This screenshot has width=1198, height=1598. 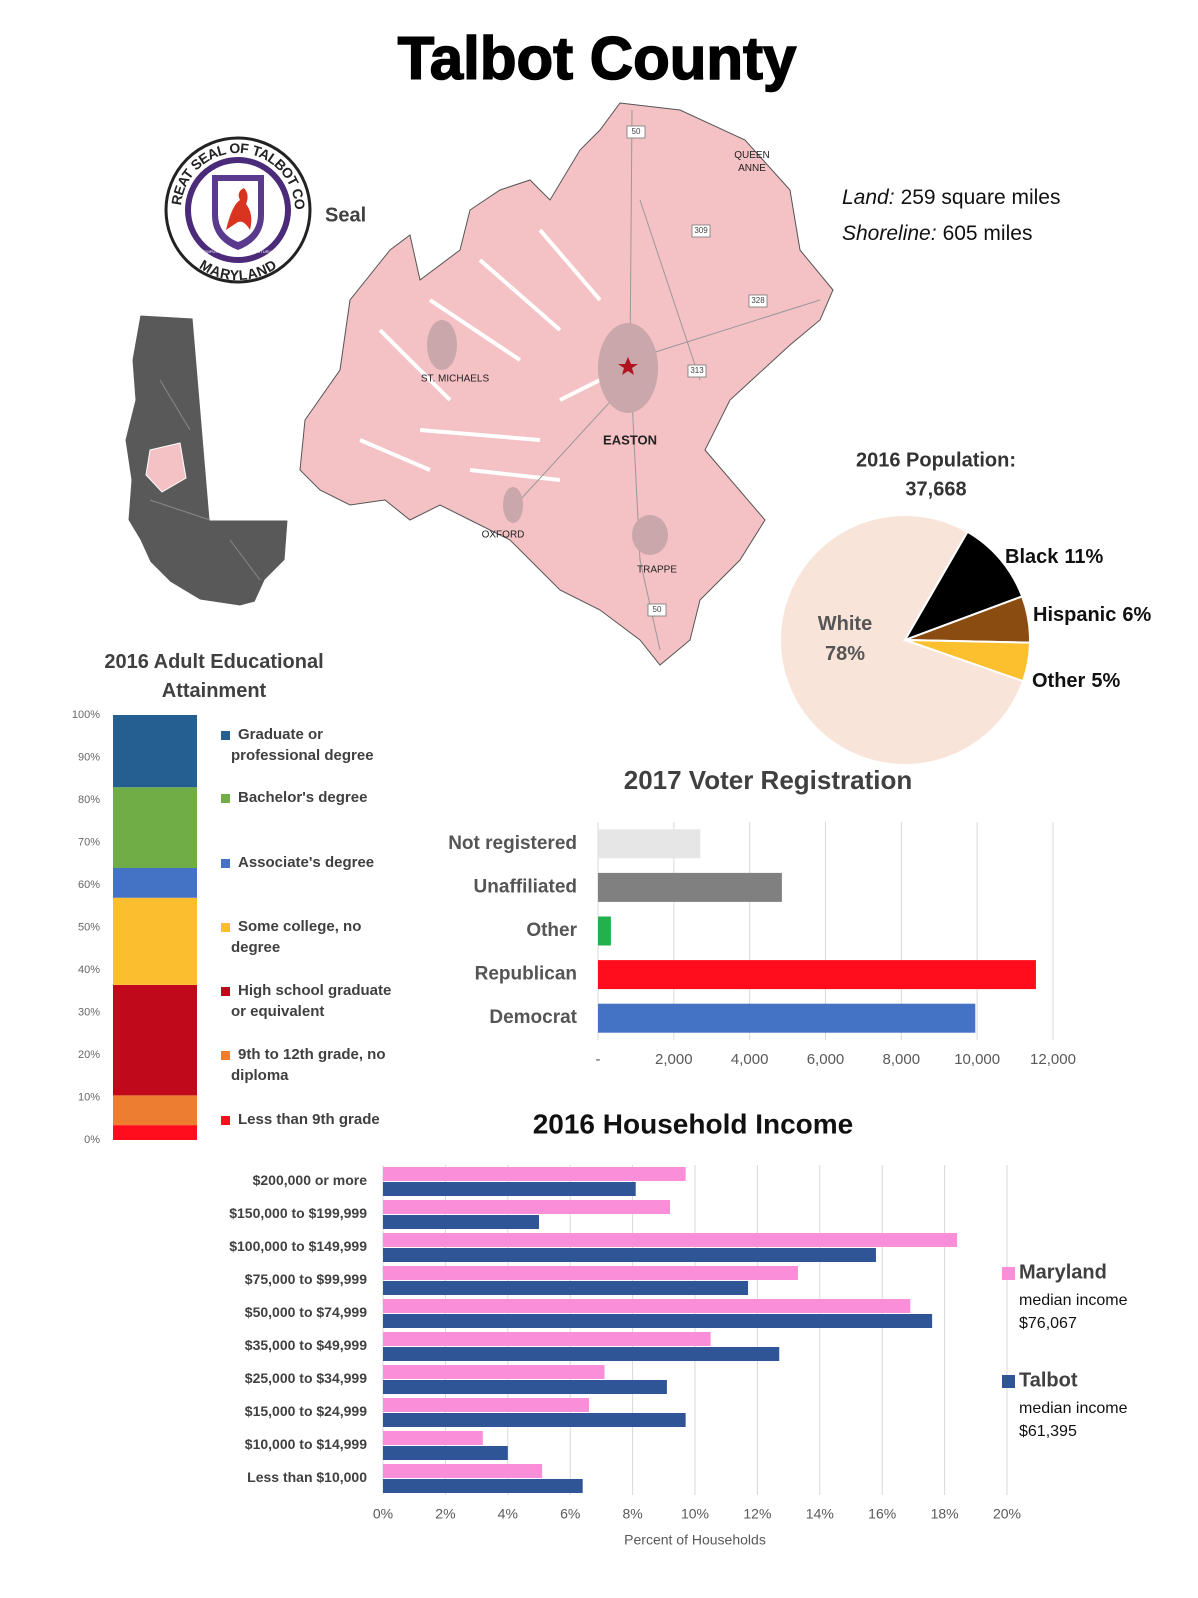 What do you see at coordinates (701, 230) in the screenshot?
I see `route-label: 309` at bounding box center [701, 230].